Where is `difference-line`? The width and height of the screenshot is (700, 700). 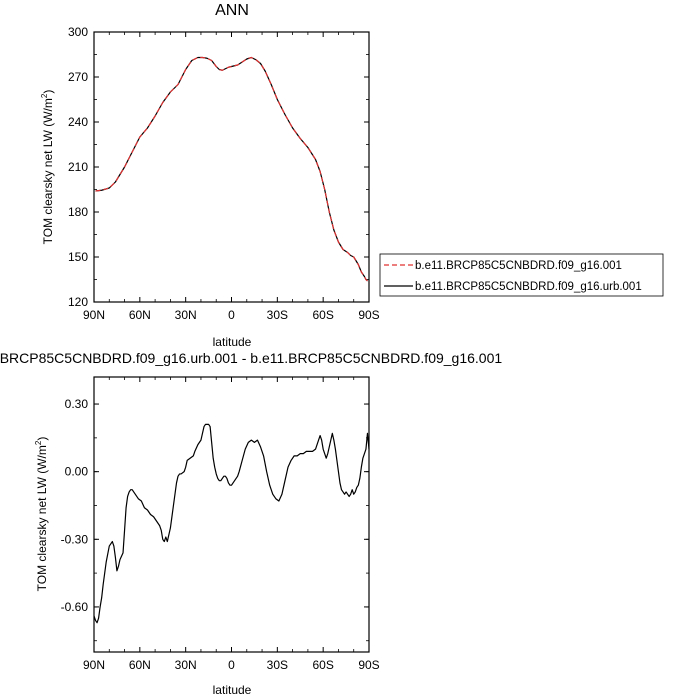
difference-line is located at coordinates (231, 523).